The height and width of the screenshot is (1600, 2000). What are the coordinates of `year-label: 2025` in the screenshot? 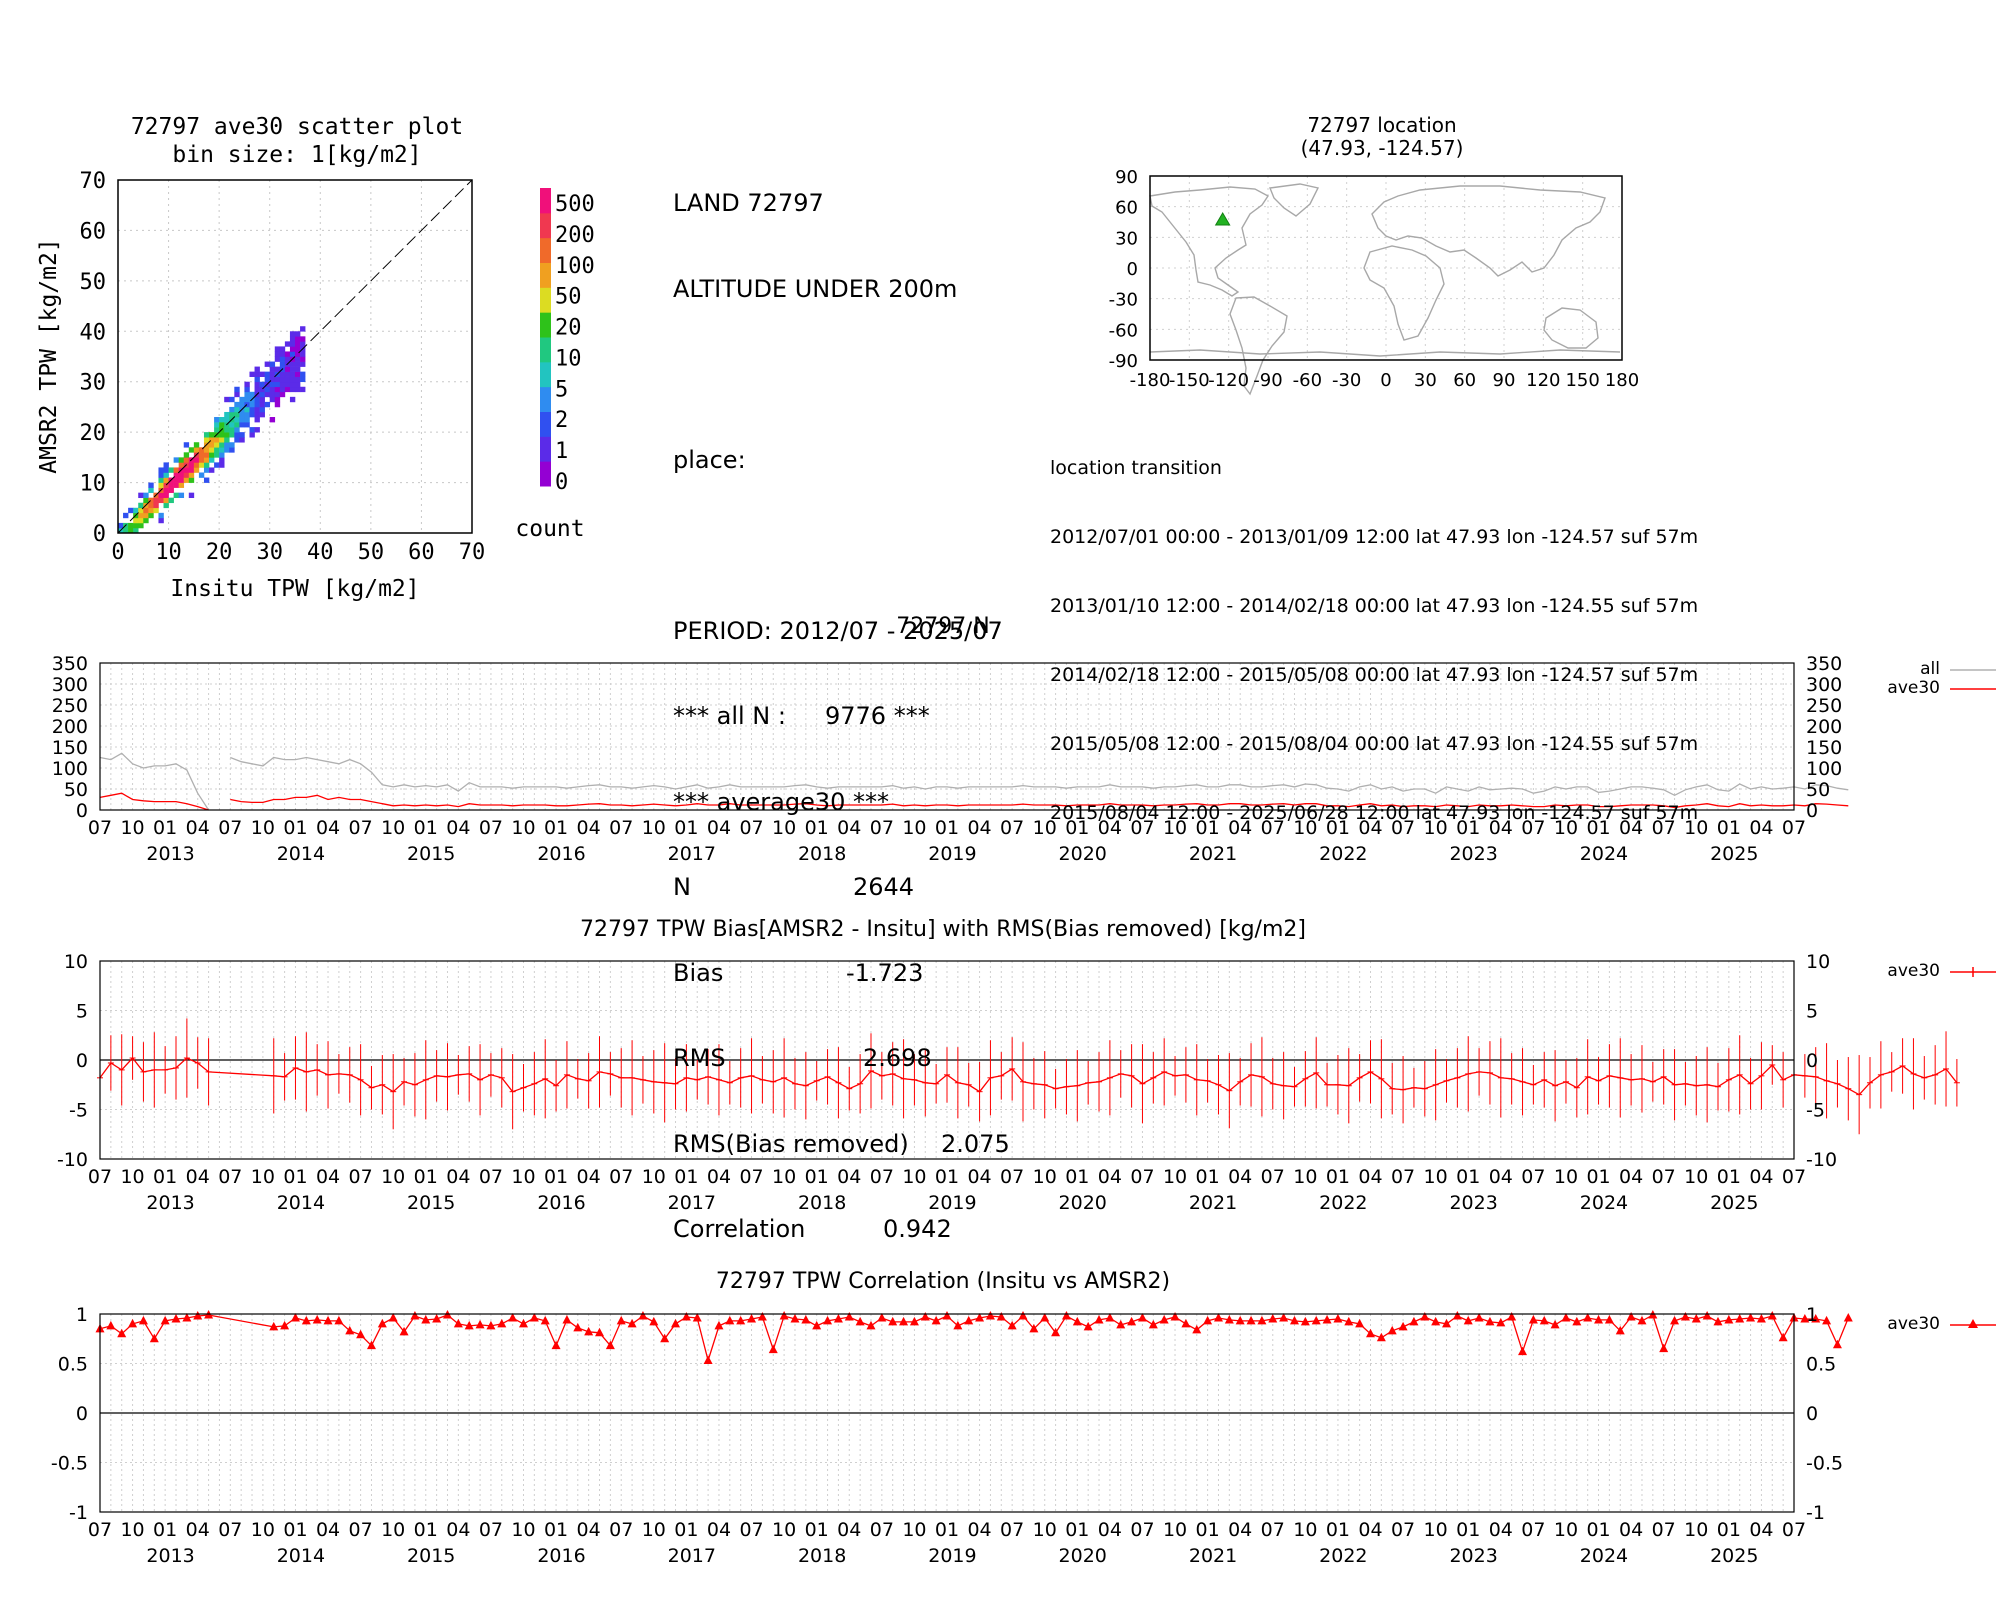 It's located at (1734, 1556).